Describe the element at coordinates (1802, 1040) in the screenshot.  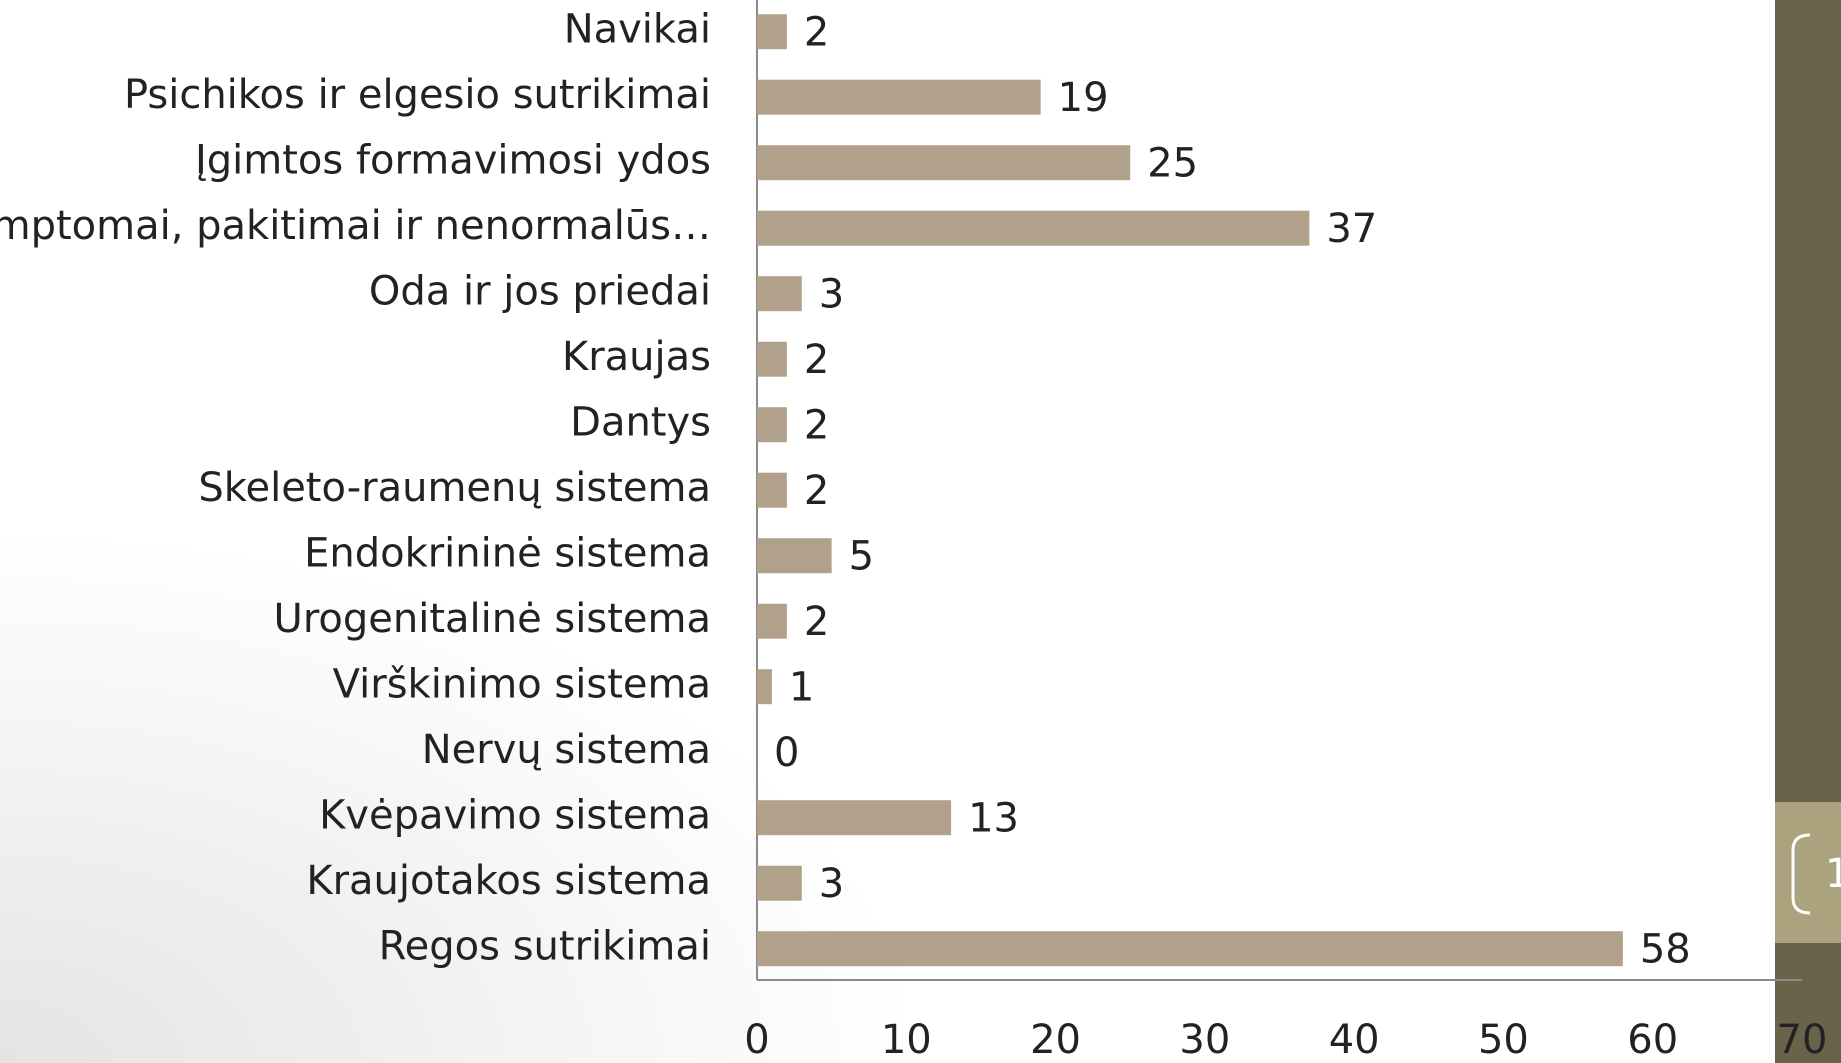
I see `x-tick-label: 70` at that location.